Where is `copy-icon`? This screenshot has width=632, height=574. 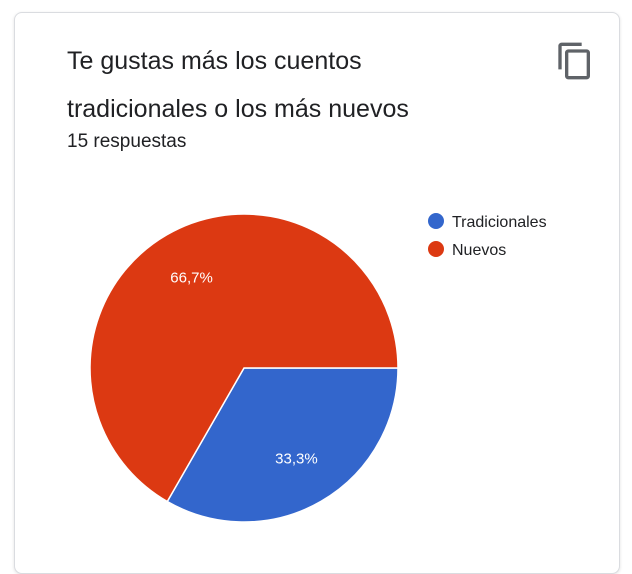
copy-icon is located at coordinates (574, 61).